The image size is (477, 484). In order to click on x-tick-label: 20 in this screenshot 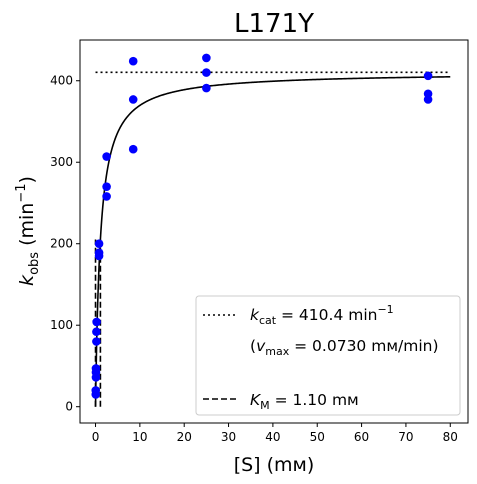, I will do `click(184, 437)`.